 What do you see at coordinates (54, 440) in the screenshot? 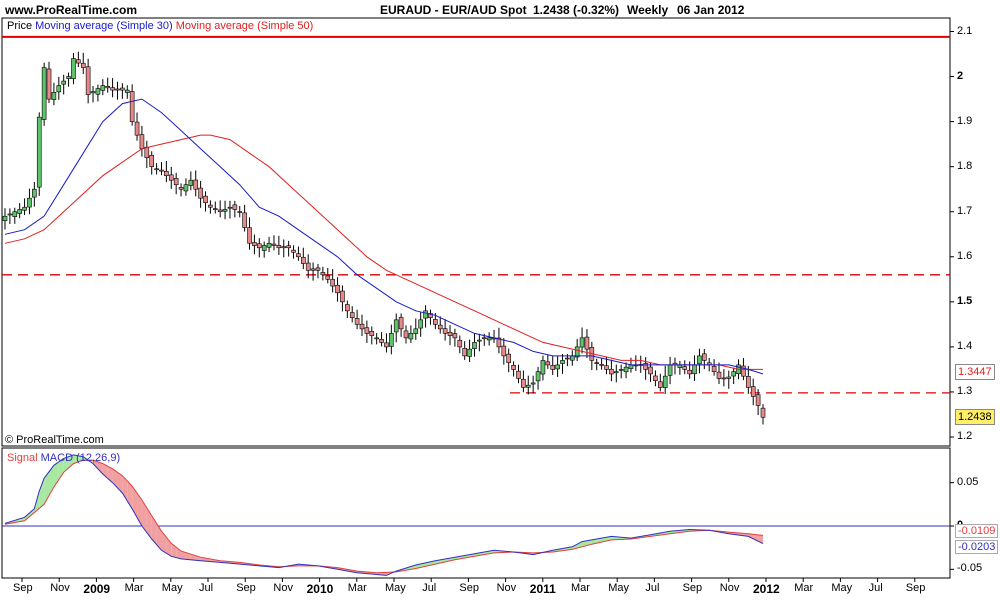
I see `copyright-text: © ProRealTime.com` at bounding box center [54, 440].